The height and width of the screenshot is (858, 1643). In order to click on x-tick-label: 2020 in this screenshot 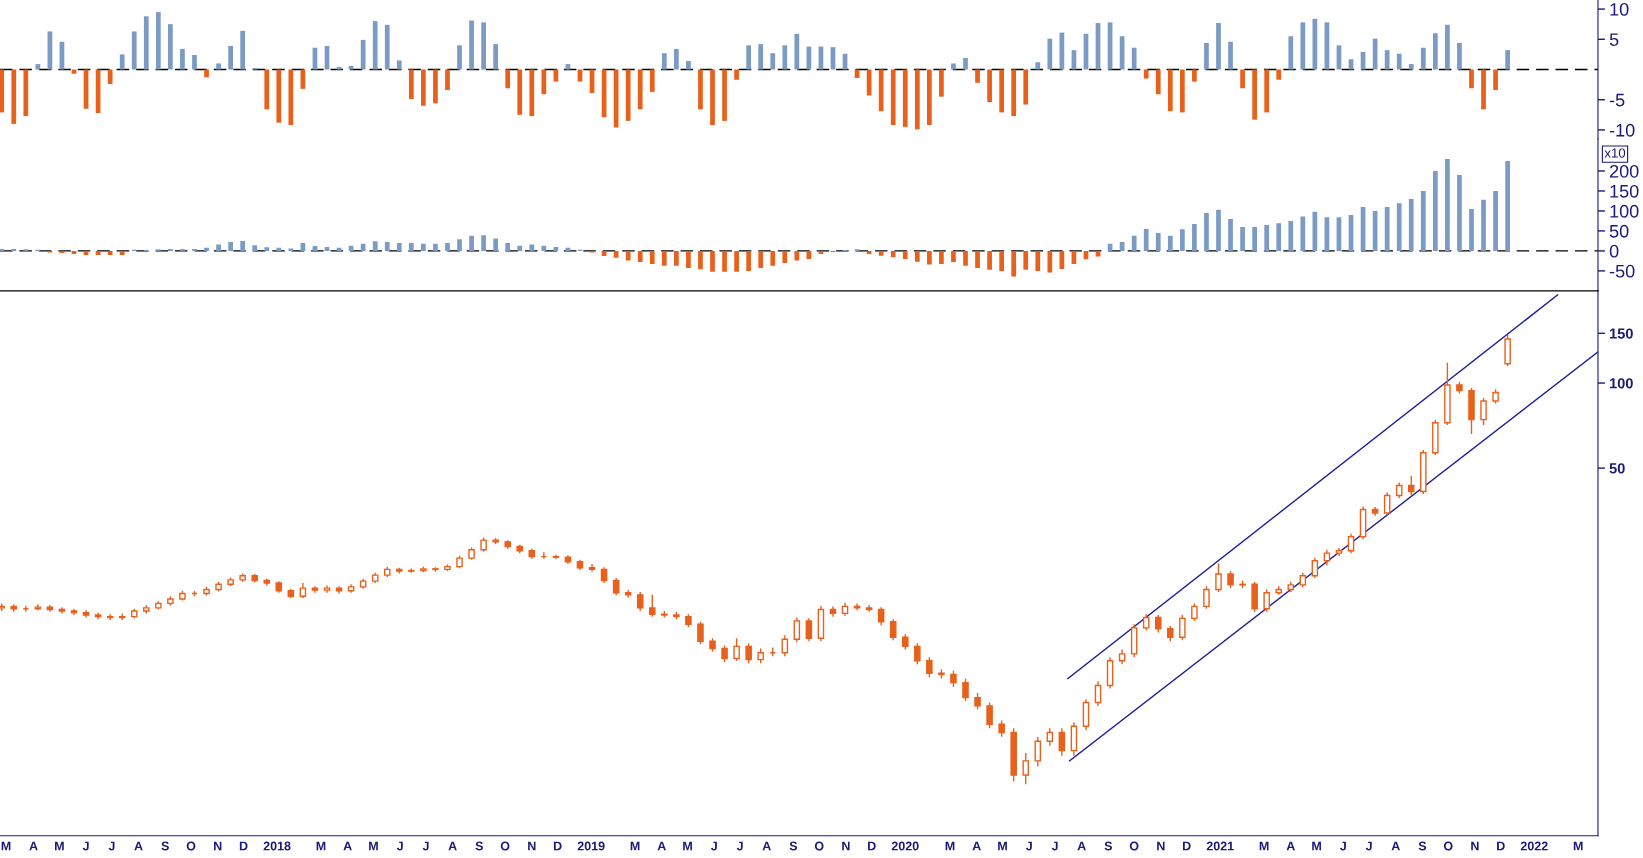, I will do `click(905, 846)`.